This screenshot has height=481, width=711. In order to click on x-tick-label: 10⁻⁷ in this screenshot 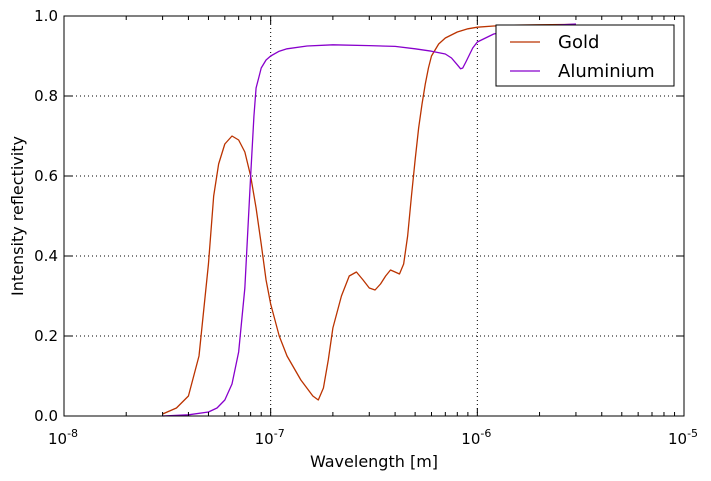, I will do `click(270, 437)`.